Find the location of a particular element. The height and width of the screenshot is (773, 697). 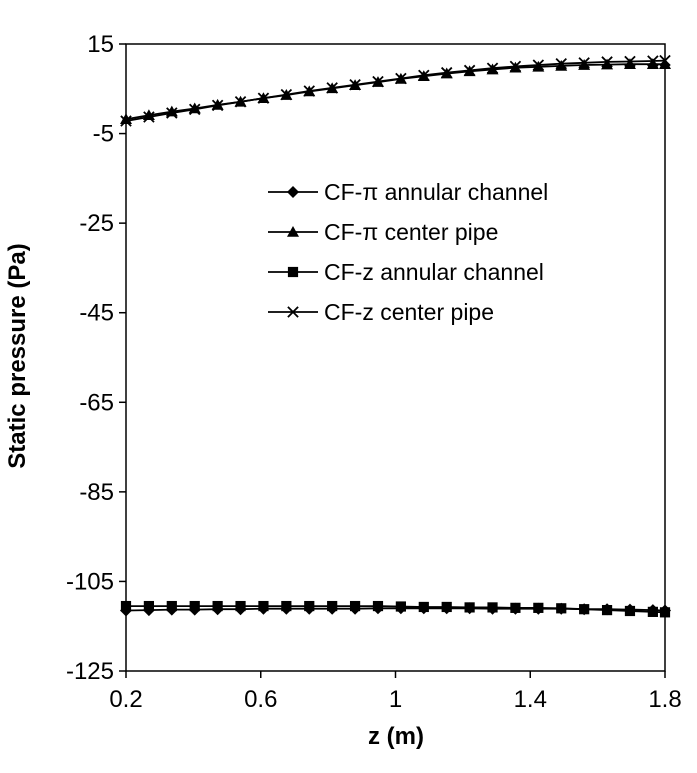

y-tick-label: -5 is located at coordinates (103, 134).